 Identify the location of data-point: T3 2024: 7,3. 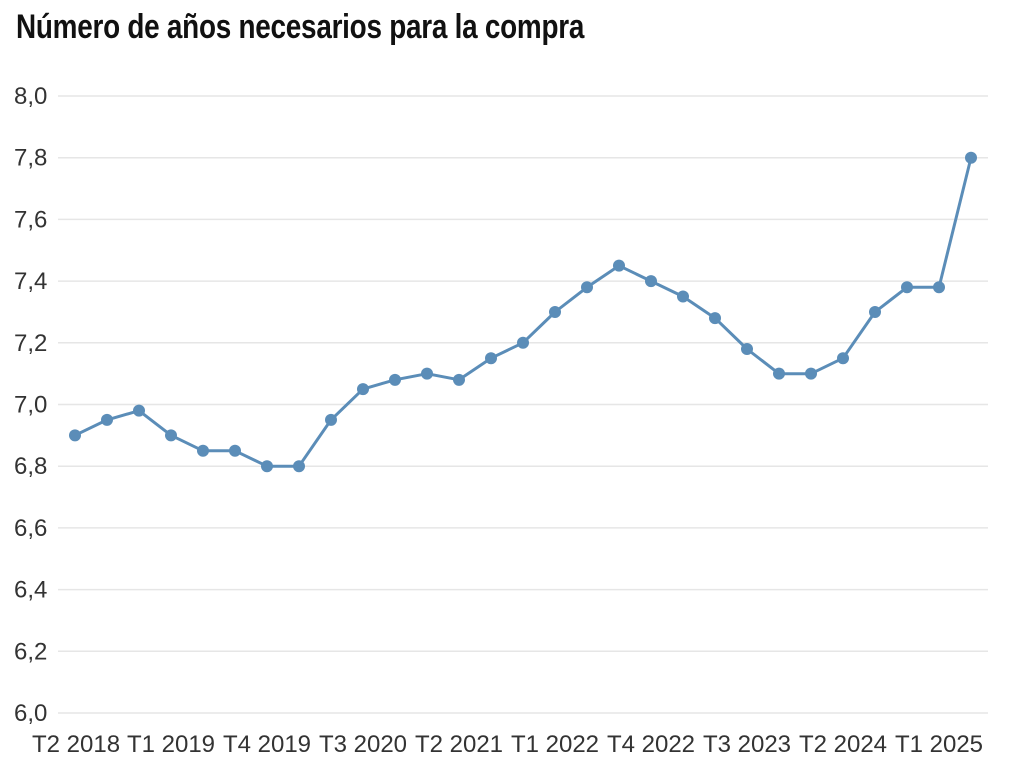
(875, 311).